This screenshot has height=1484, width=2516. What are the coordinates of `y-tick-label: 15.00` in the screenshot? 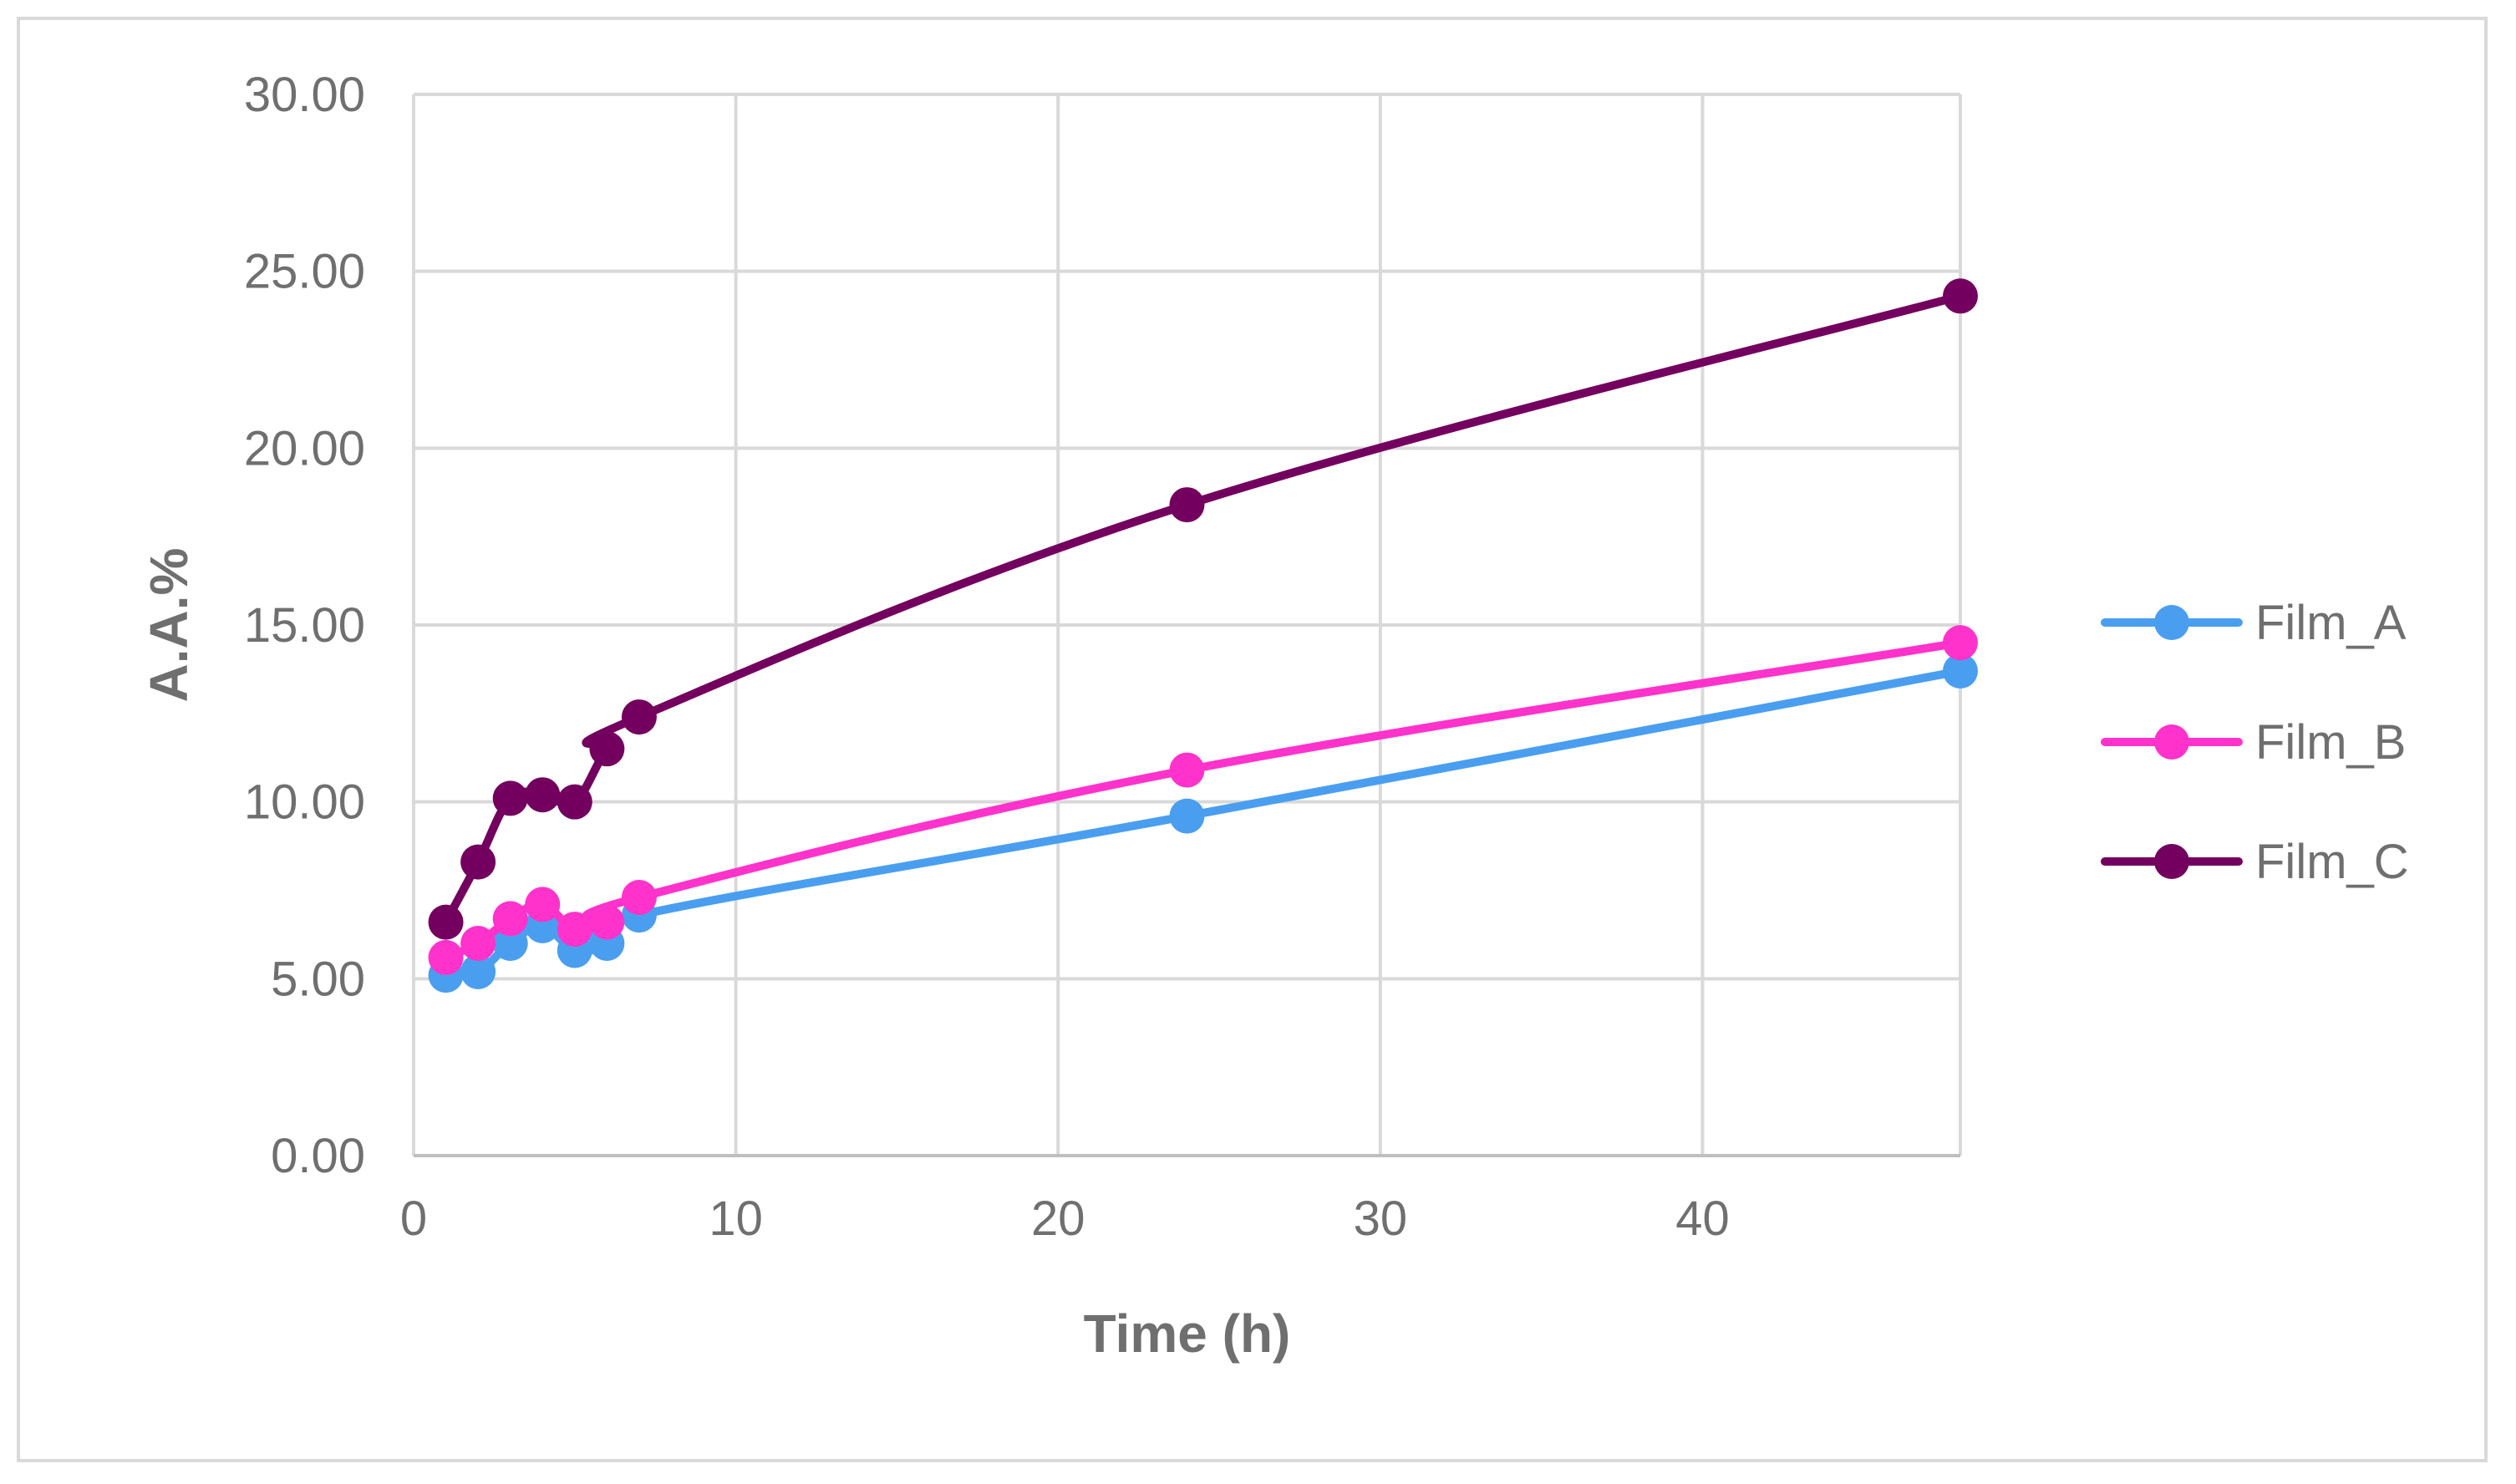 It's located at (304, 625).